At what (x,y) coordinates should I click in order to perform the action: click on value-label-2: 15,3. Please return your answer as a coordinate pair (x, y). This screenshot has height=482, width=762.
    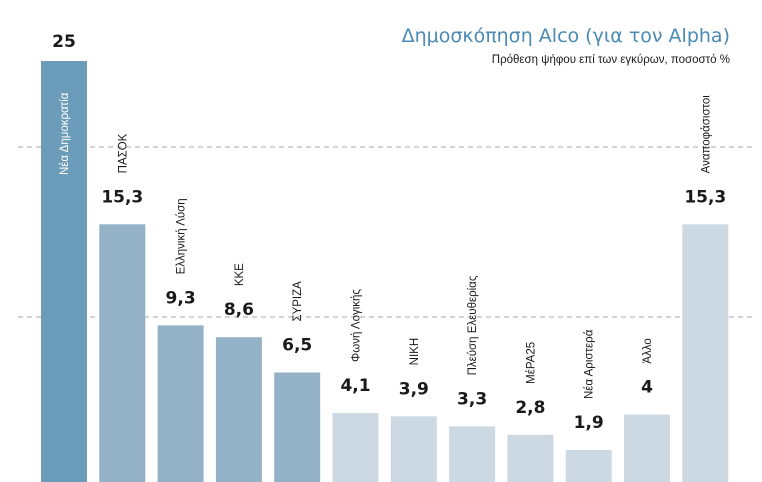
    Looking at the image, I should click on (122, 197).